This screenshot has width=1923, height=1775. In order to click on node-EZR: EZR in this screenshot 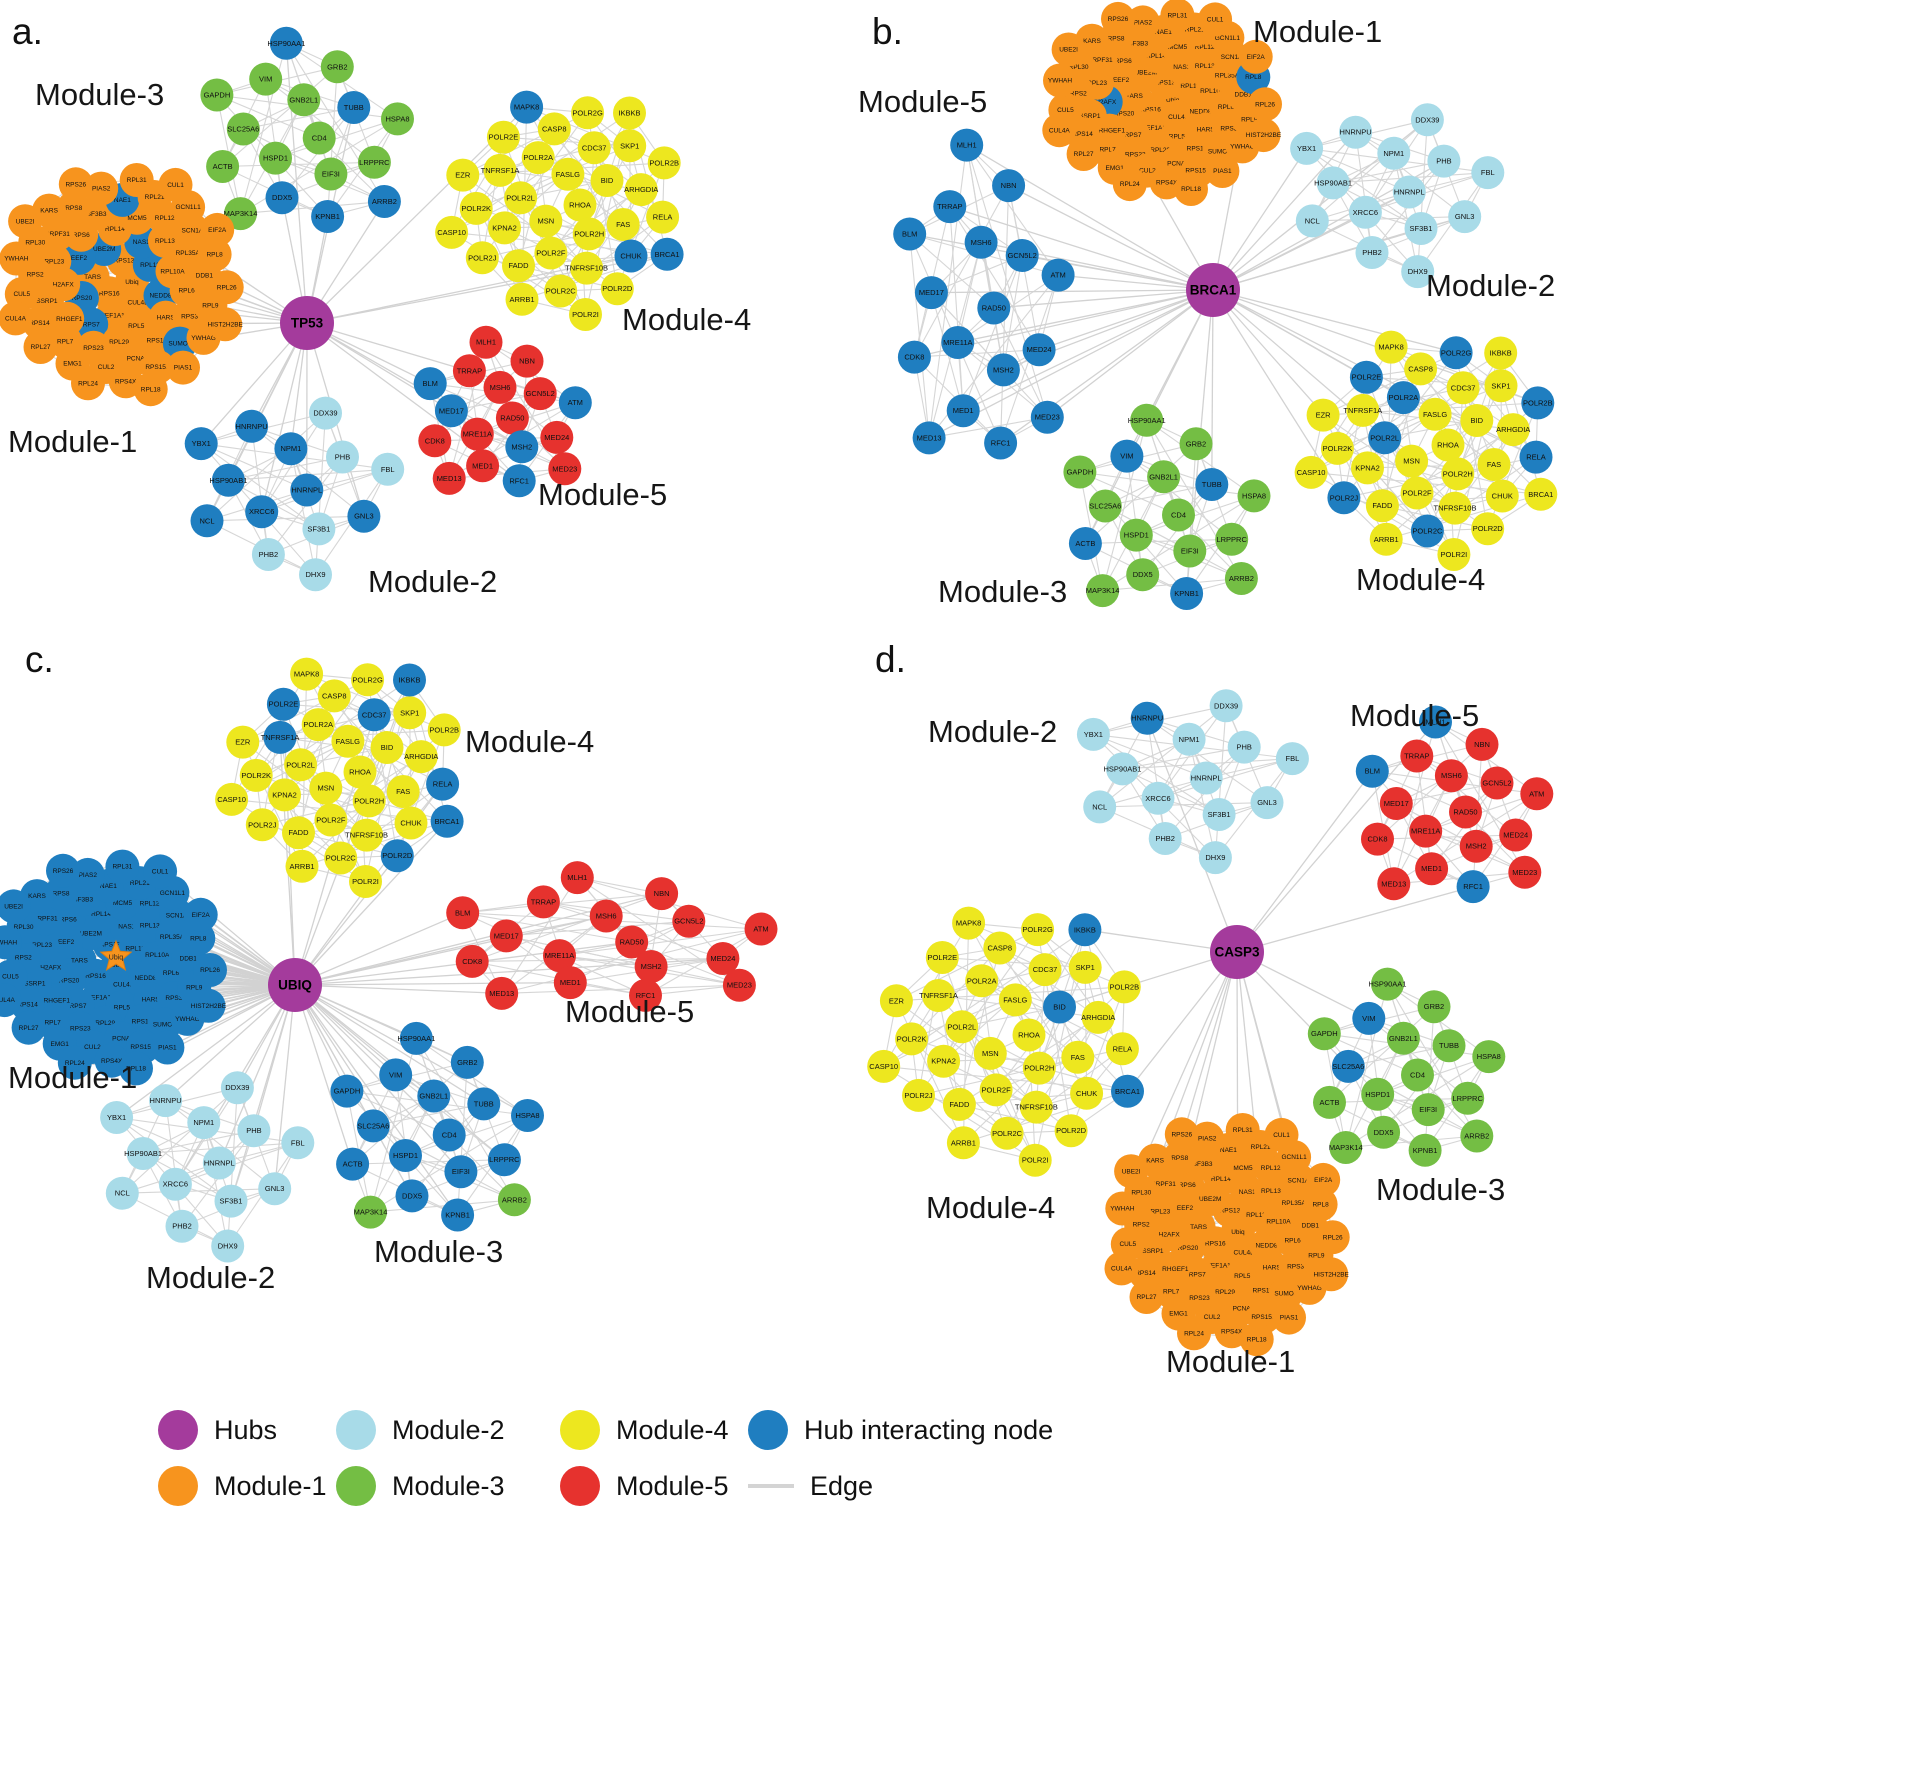, I will do `click(896, 1001)`.